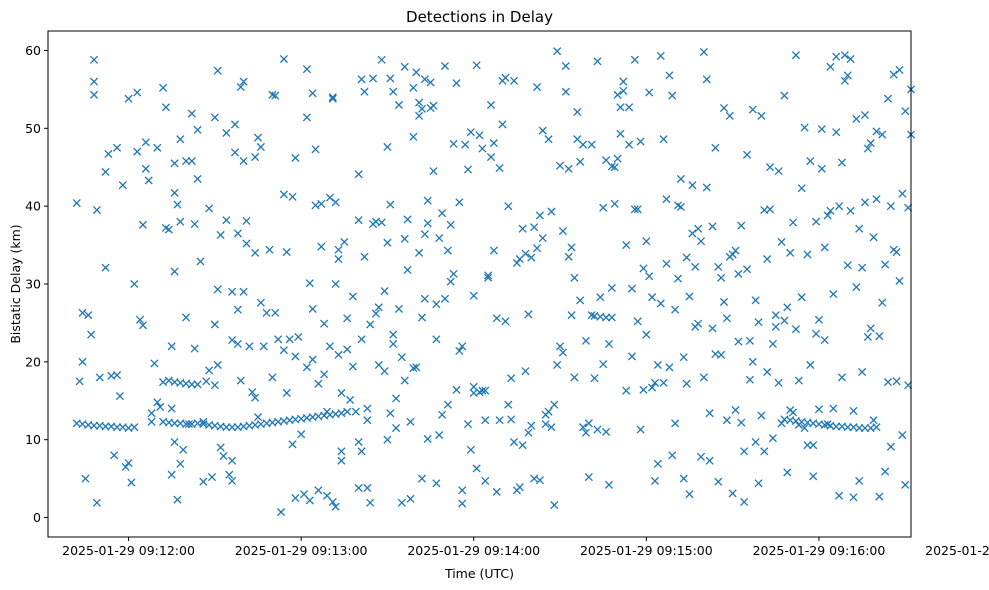 The image size is (989, 590). Describe the element at coordinates (301, 550) in the screenshot. I see `x-tick-label: 2025-01-29 09:13:00` at that location.